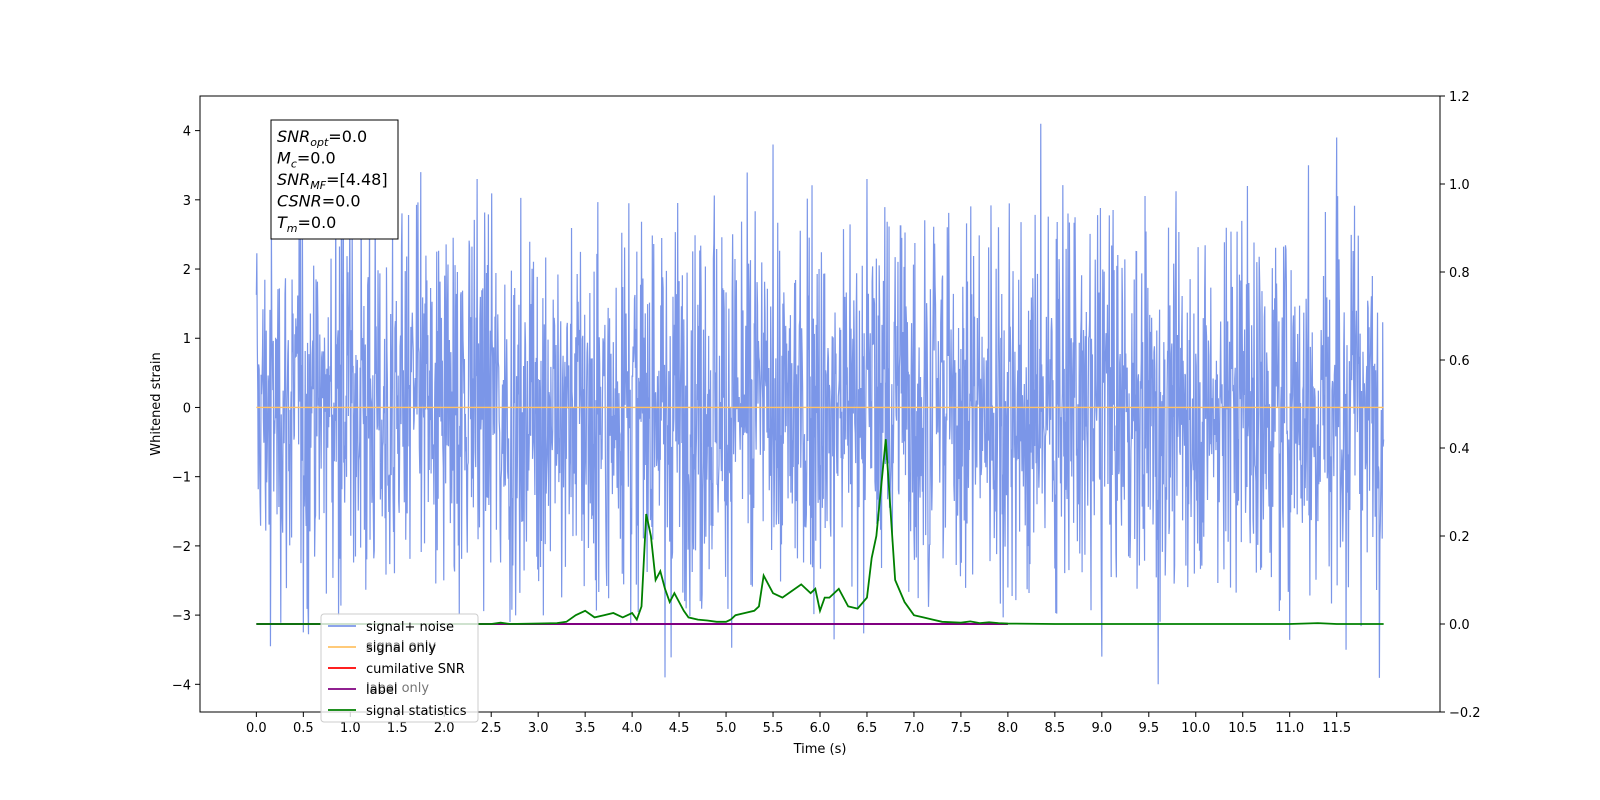 The image size is (1600, 800). Describe the element at coordinates (187, 132) in the screenshot. I see `y-tick-label: 4` at that location.